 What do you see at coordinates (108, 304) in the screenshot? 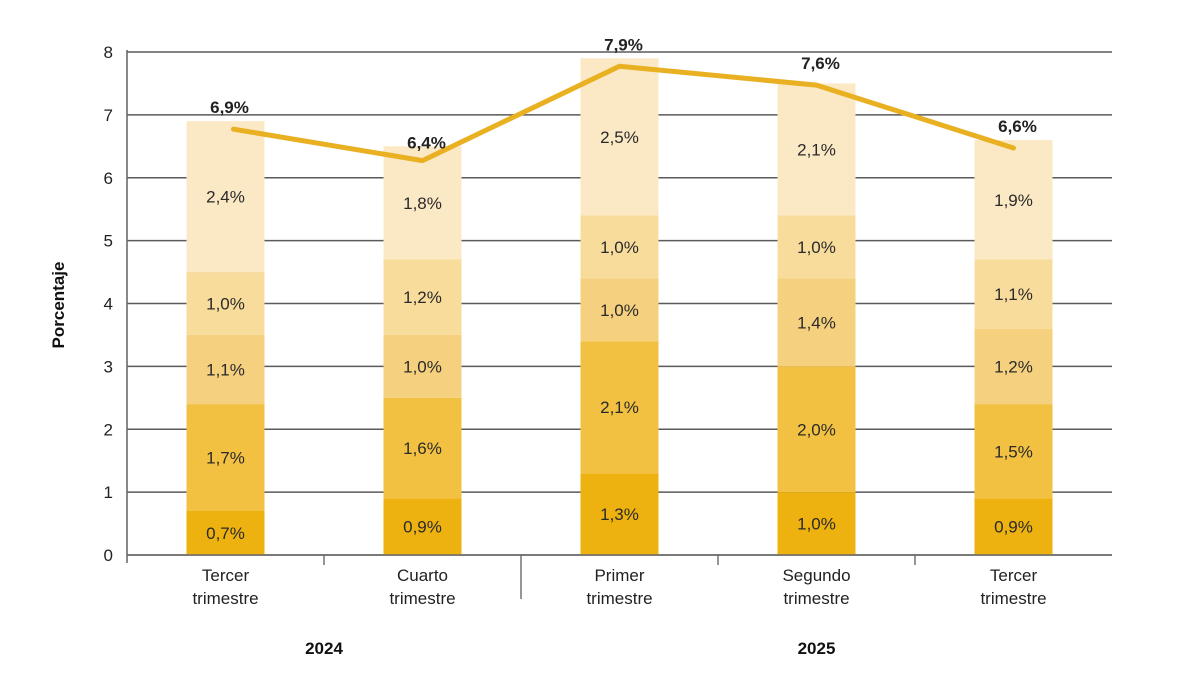
I see `y-tick-label: 4` at bounding box center [108, 304].